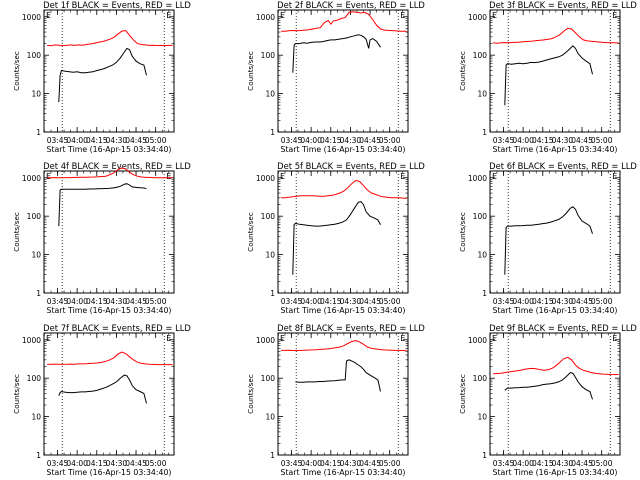 The image size is (640, 480). What do you see at coordinates (344, 346) in the screenshot?
I see `lld-series-line` at bounding box center [344, 346].